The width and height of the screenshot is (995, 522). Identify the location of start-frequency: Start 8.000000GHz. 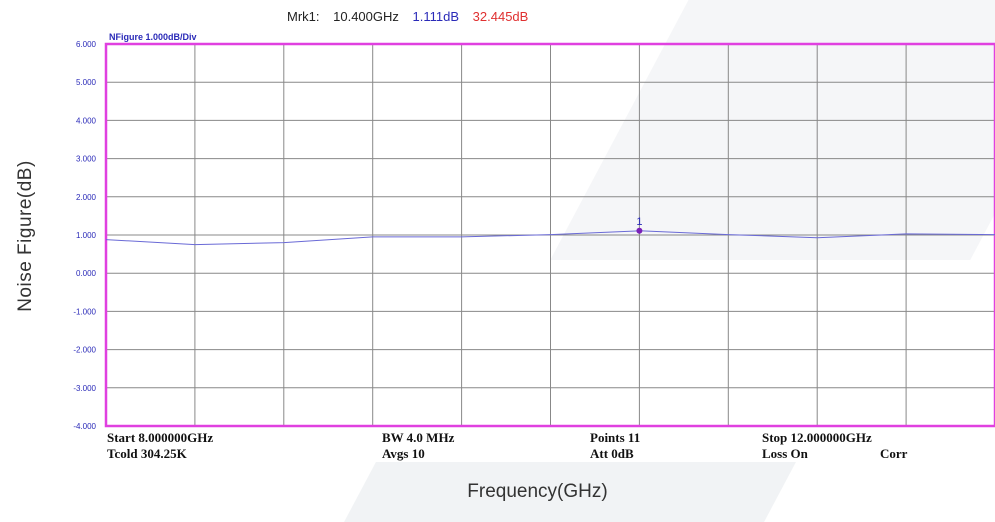
(160, 437).